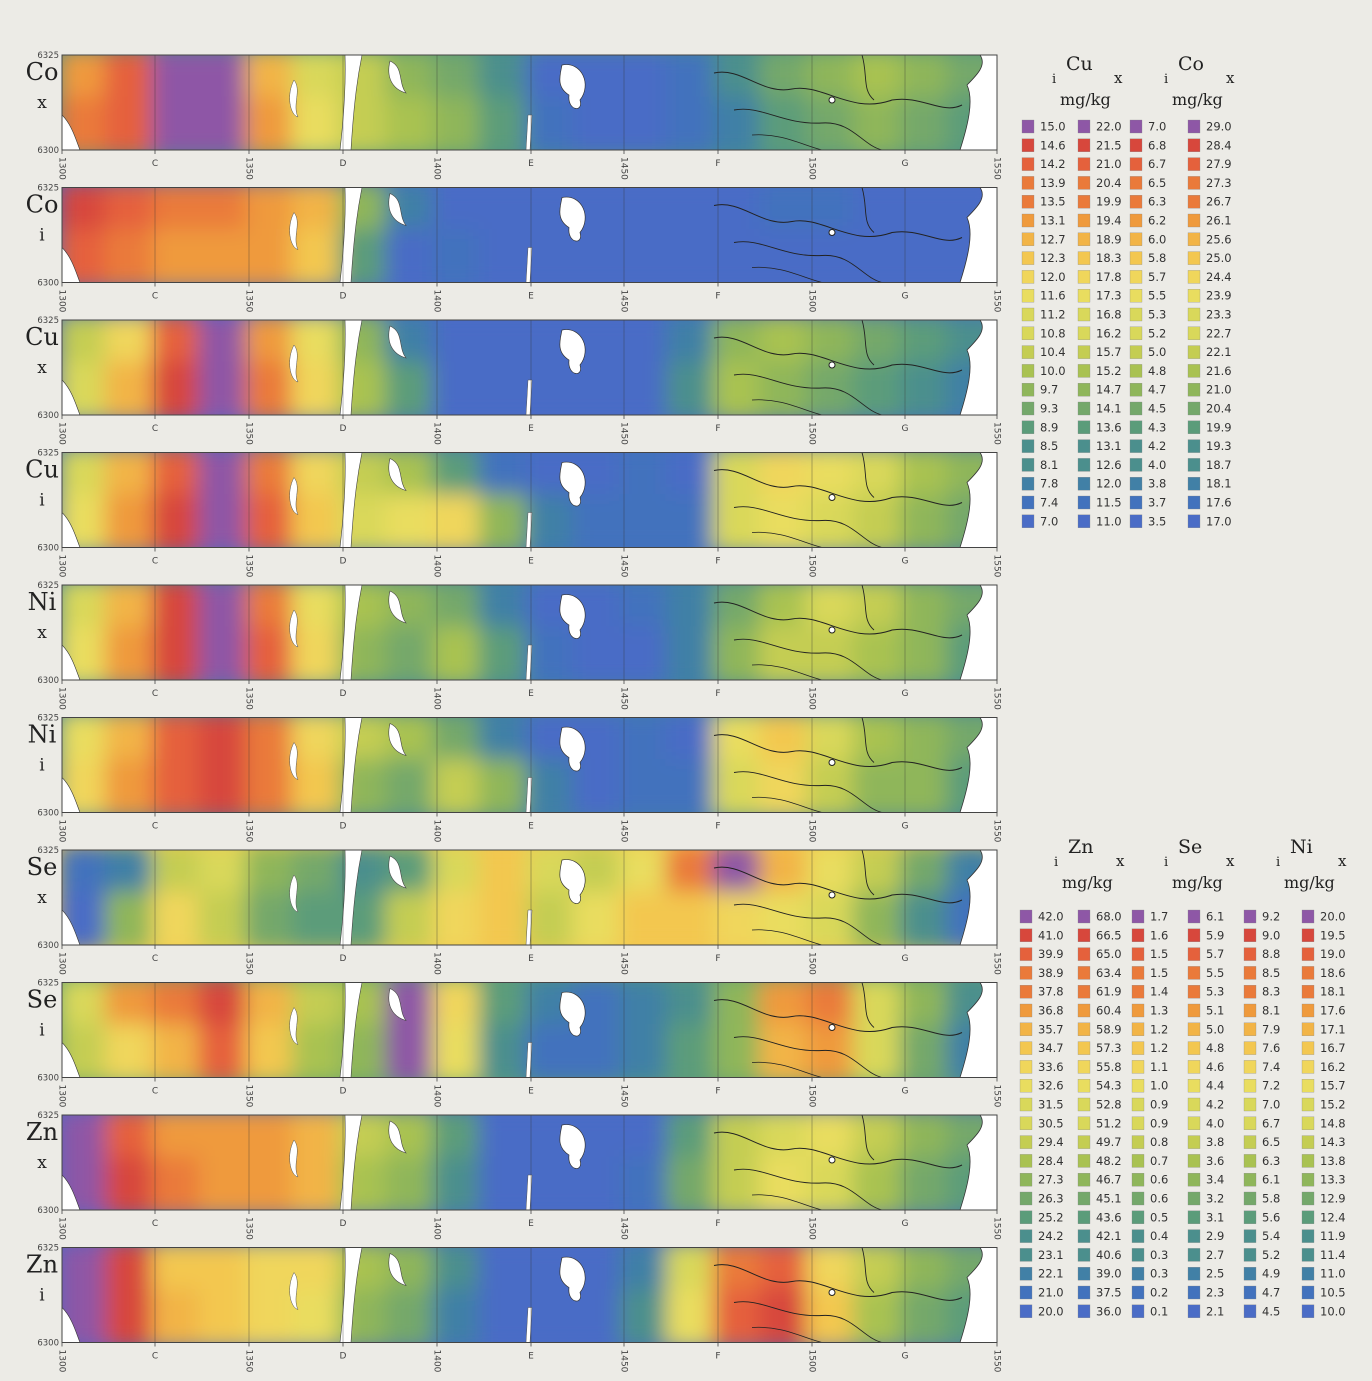 The image size is (1372, 1381). I want to click on legend-value: 12.7, so click(1053, 239).